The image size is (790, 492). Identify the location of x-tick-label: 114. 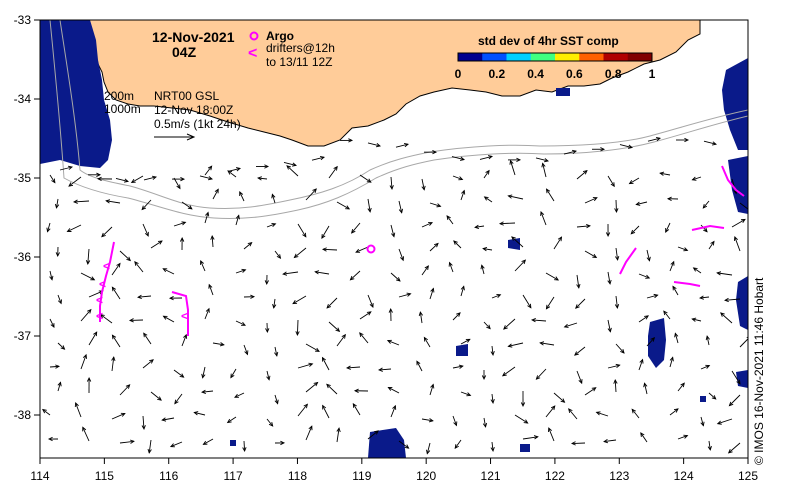
(39, 476).